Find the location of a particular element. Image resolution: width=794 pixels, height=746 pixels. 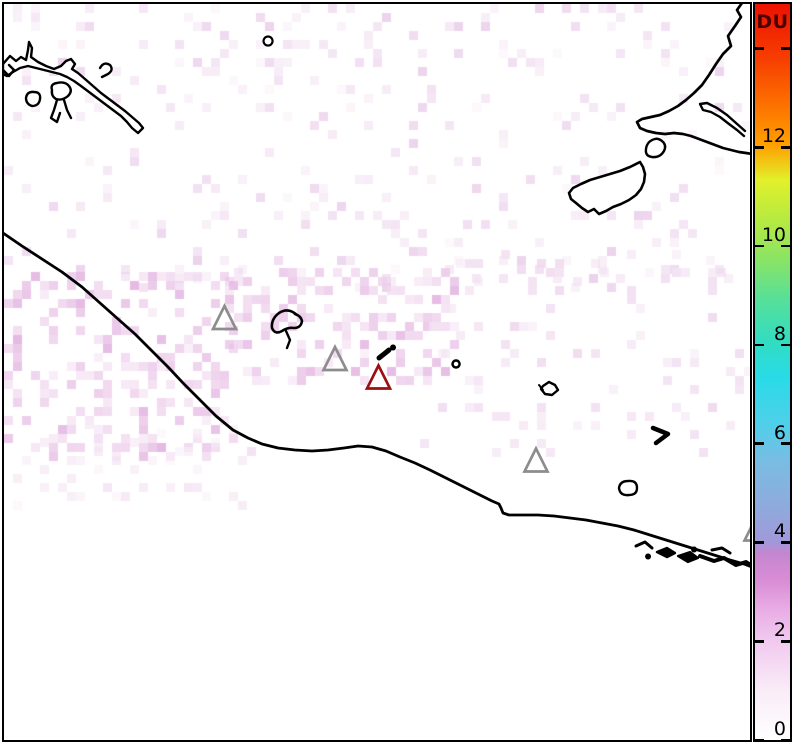

colorbar-tick-label: 6 is located at coordinates (779, 432).